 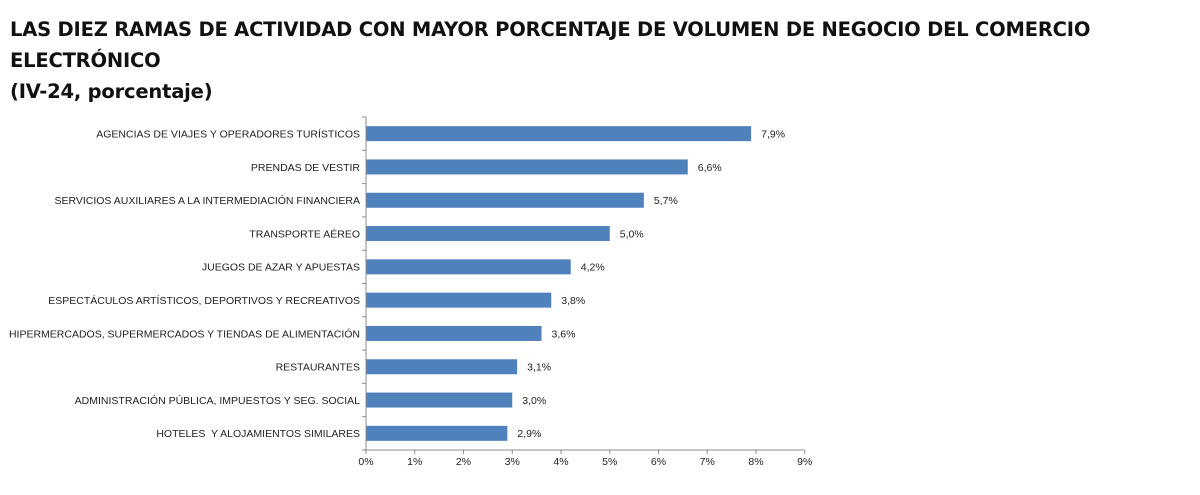 I want to click on chart-subtitle: (IV-24, porcentaje), so click(x=111, y=91).